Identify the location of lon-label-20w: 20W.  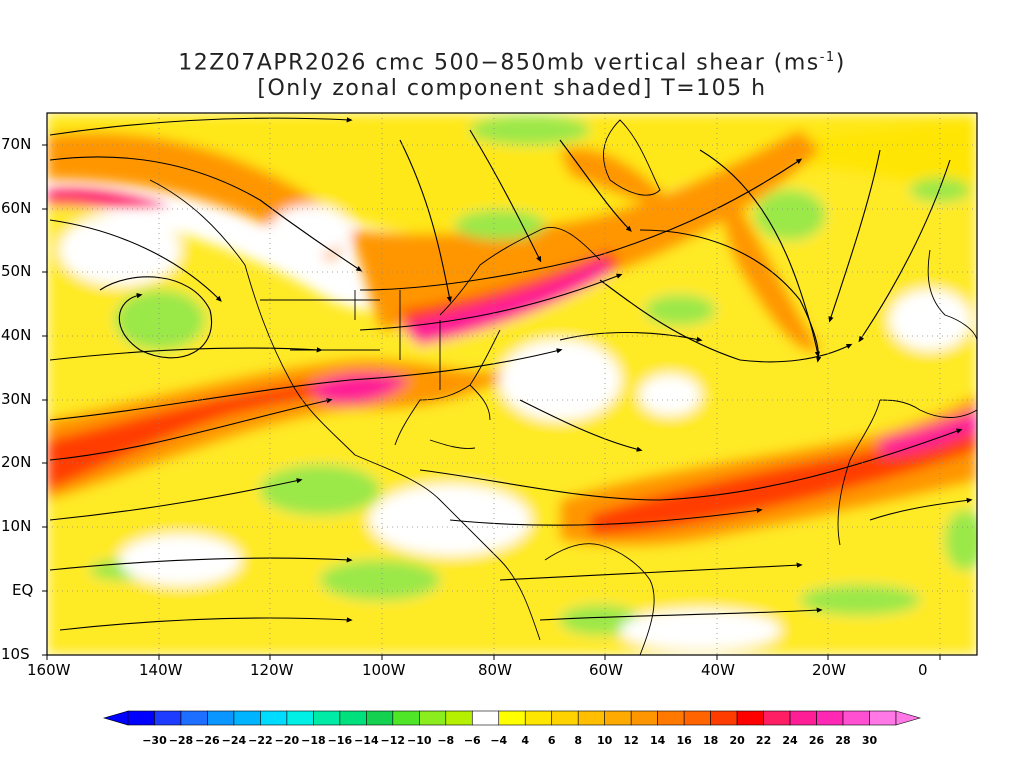
(829, 670).